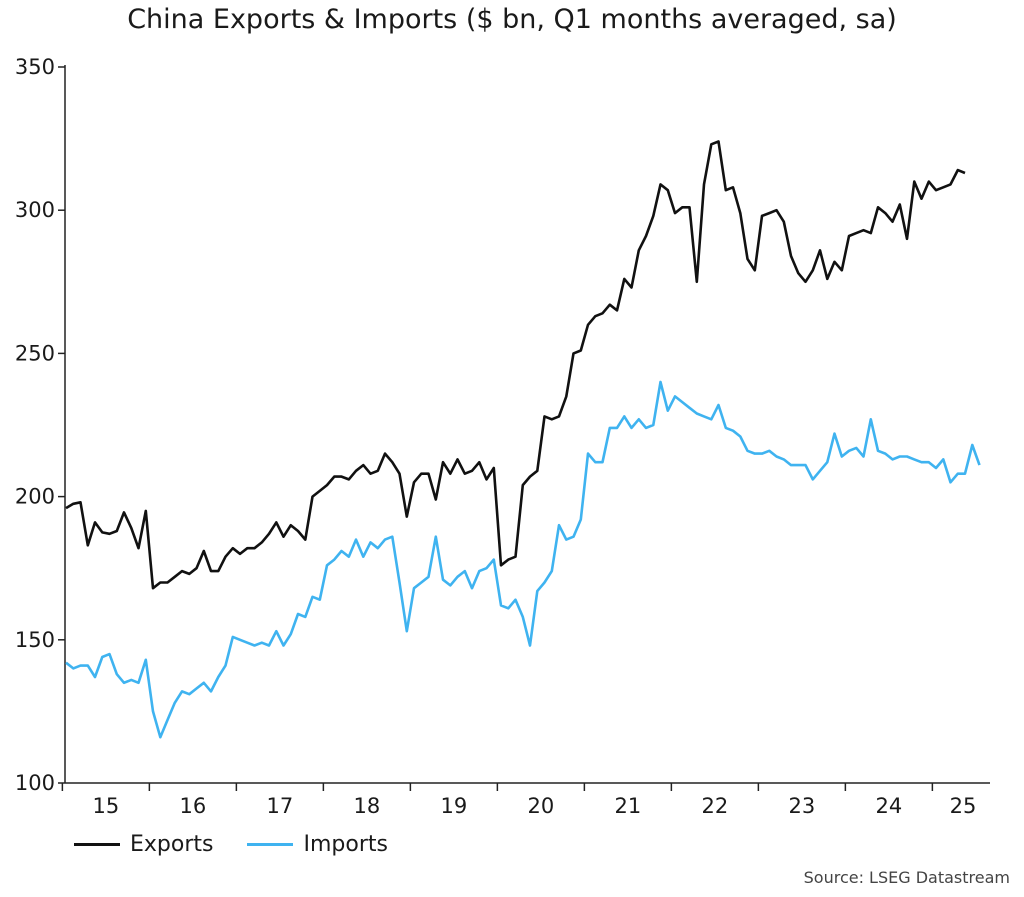 This screenshot has width=1024, height=897. I want to click on y-tick-label: 150, so click(35, 640).